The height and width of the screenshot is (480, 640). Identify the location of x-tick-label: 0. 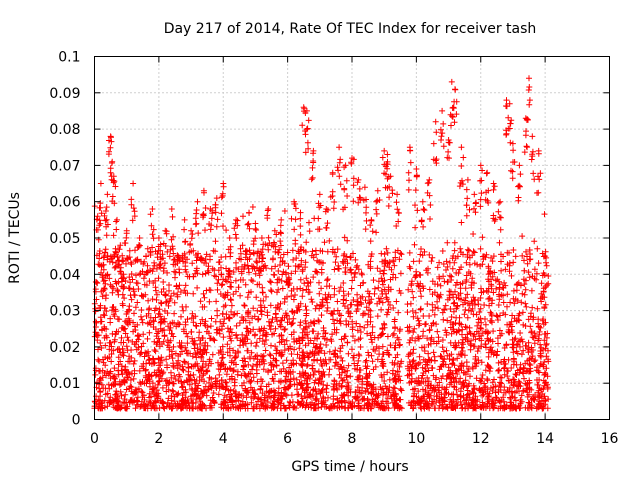
(94, 439).